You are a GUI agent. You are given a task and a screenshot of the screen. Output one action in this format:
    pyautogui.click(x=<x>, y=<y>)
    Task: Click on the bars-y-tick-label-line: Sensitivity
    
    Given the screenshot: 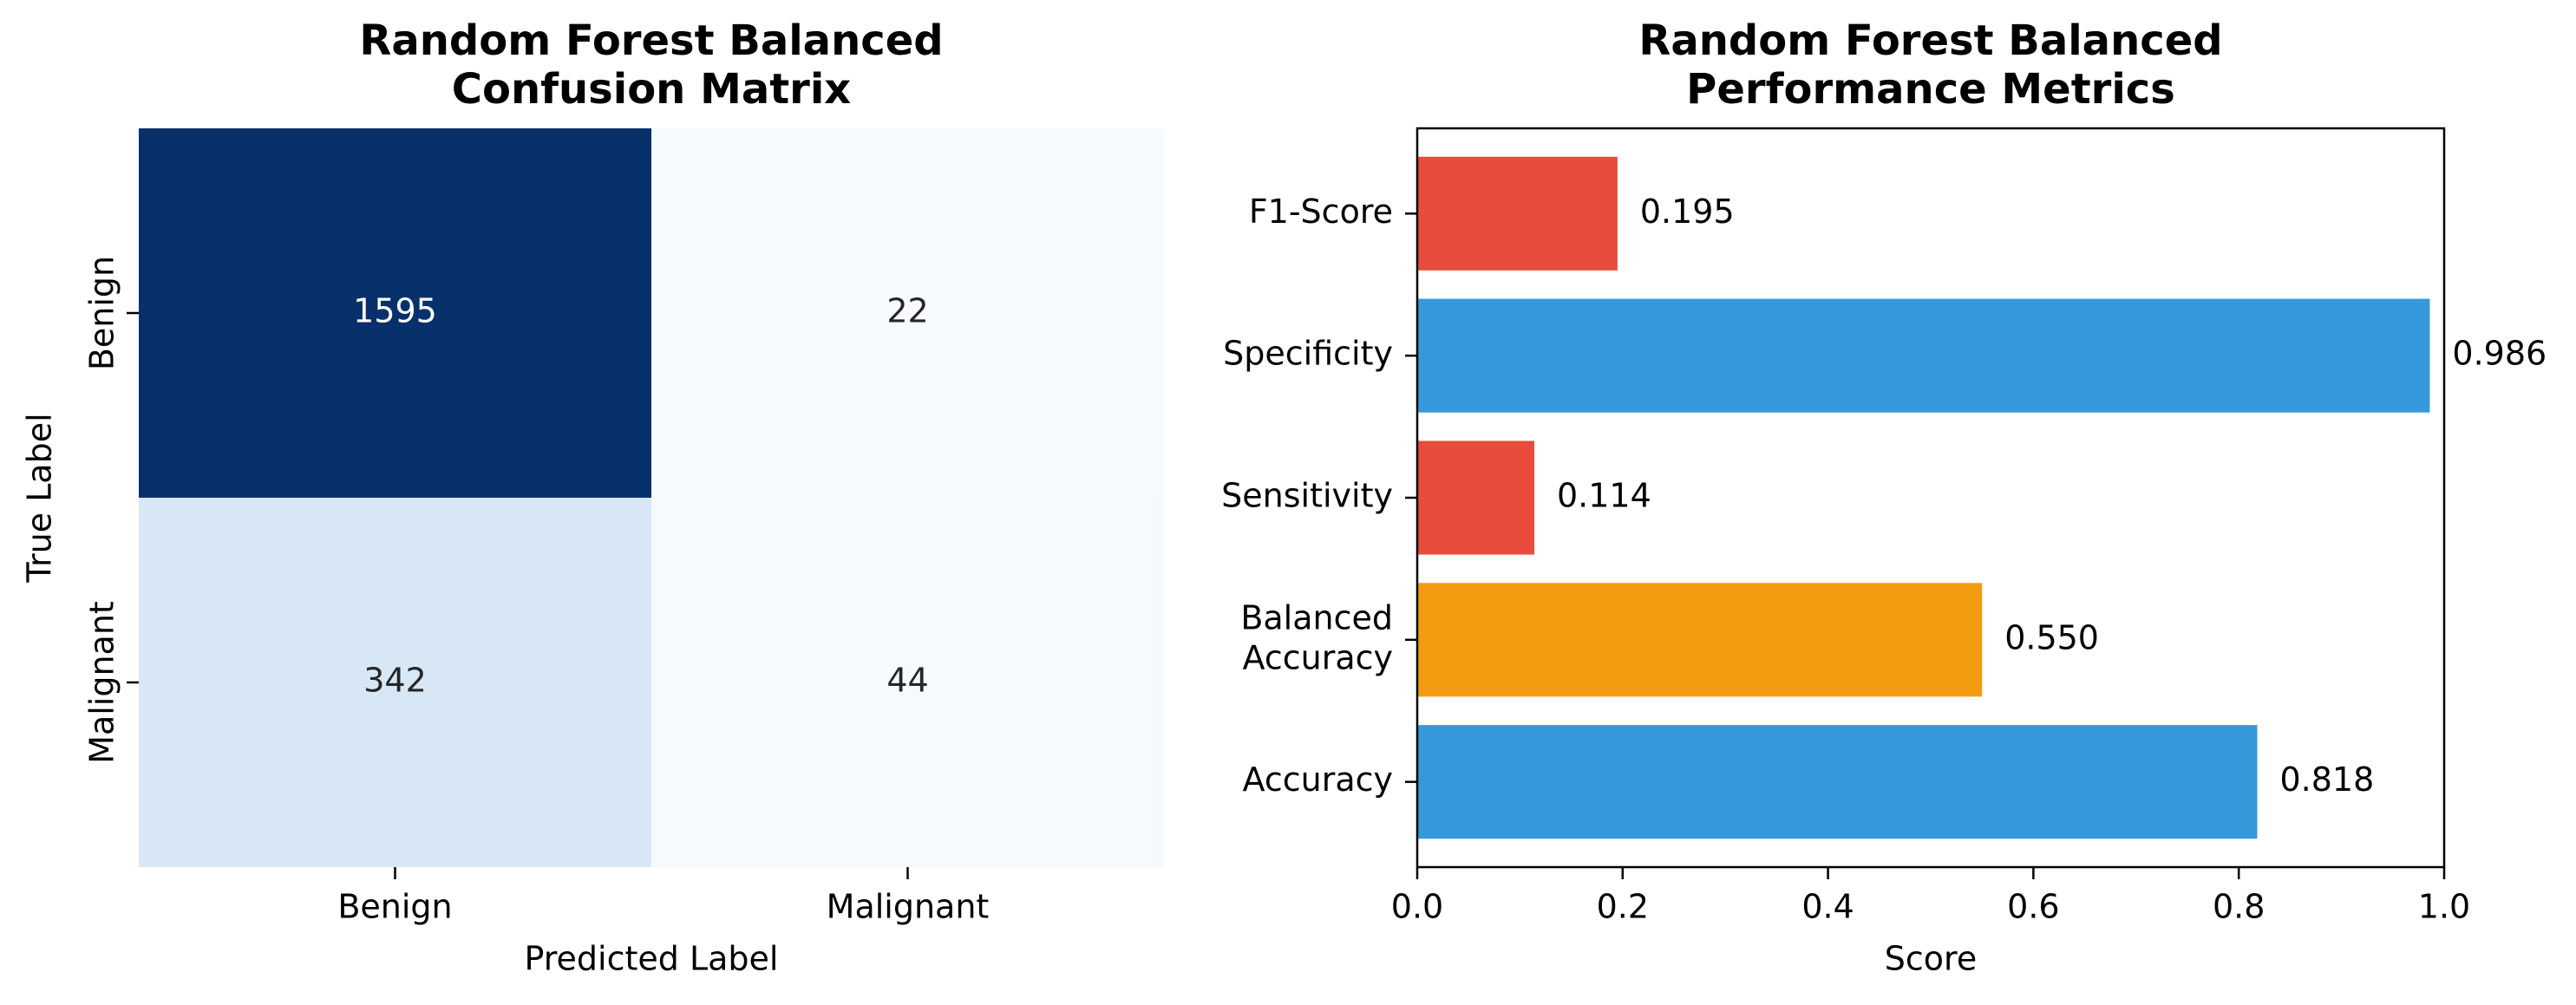 What is the action you would take?
    pyautogui.click(x=1307, y=496)
    